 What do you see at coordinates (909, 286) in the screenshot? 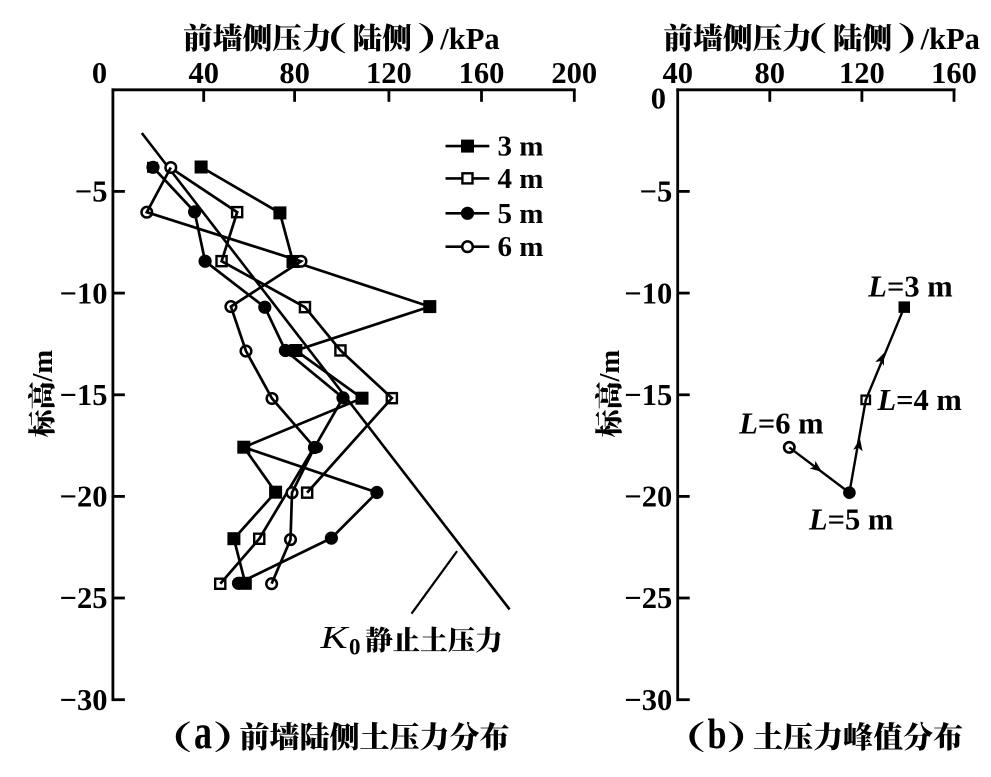
I see `svg-text: L=3 m` at bounding box center [909, 286].